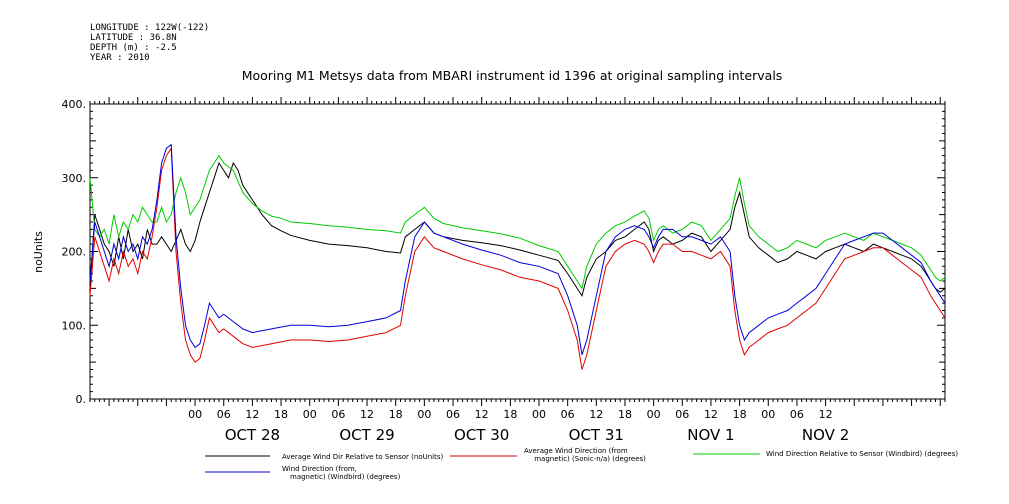 This screenshot has height=504, width=1009. What do you see at coordinates (74, 104) in the screenshot?
I see `y-tick-label: 400.` at bounding box center [74, 104].